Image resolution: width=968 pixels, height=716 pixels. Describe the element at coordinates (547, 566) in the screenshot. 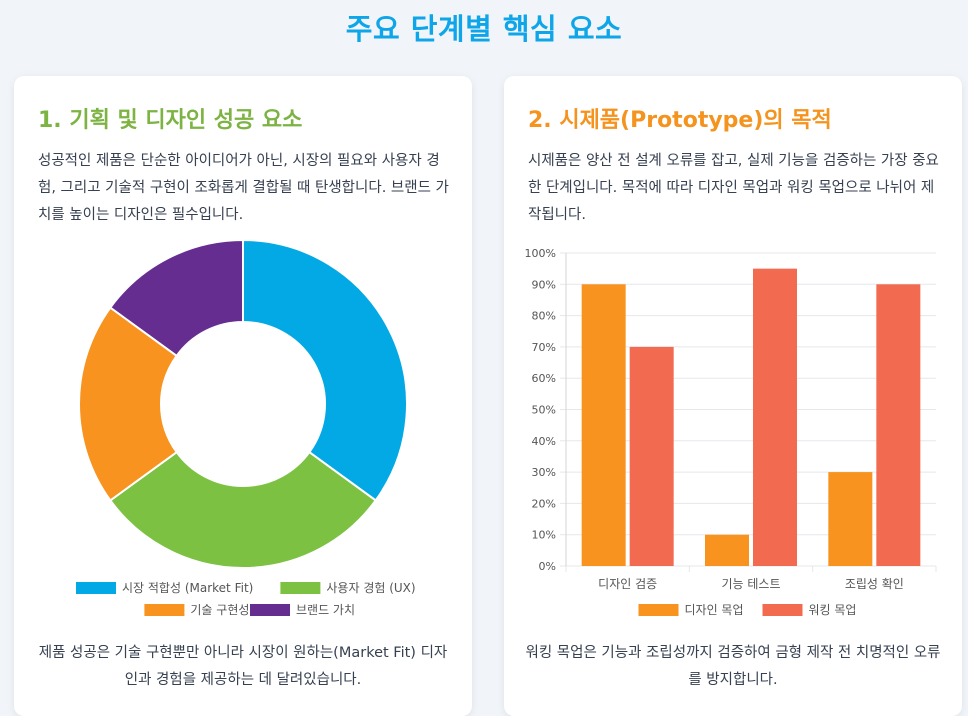

I see `y-tick-label: 0%` at that location.